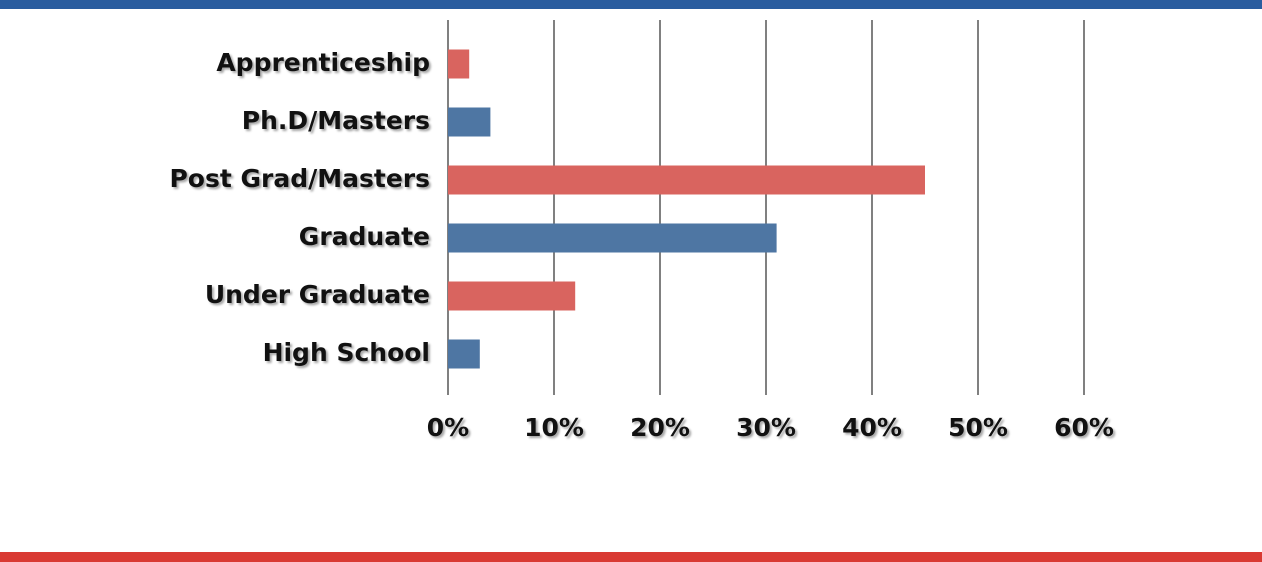 The width and height of the screenshot is (1262, 562). Describe the element at coordinates (872, 427) in the screenshot. I see `x-tick-label: 40%` at that location.